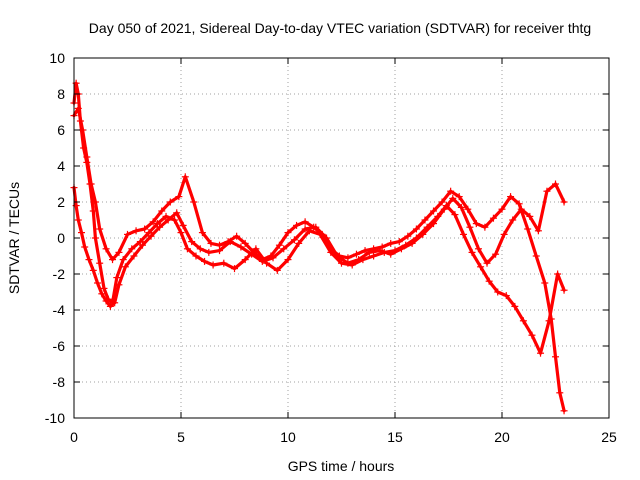  I want to click on y-tick-label: 2, so click(61, 202).